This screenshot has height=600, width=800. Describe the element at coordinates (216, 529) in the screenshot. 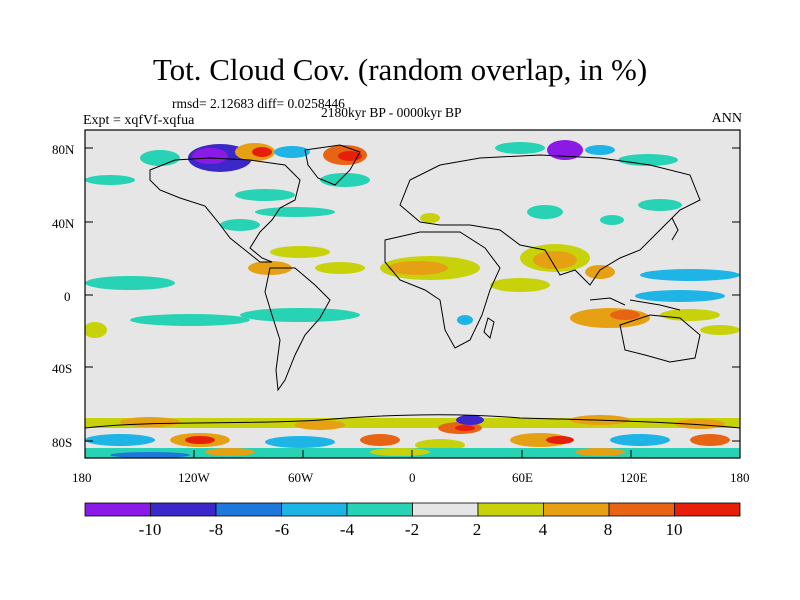

I see `colorbar-label: -8` at that location.